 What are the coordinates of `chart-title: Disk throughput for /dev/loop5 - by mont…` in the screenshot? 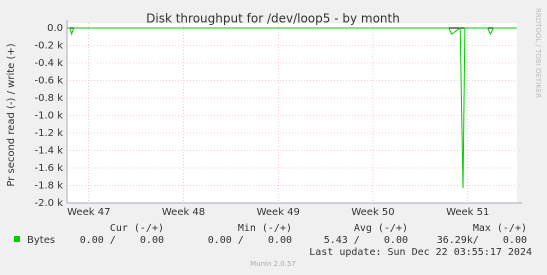 It's located at (273, 19).